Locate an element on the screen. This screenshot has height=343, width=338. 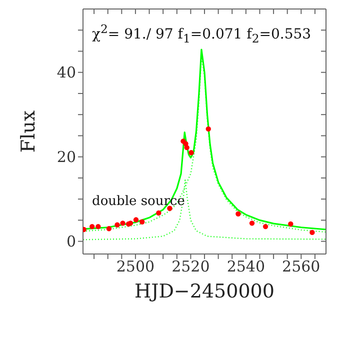
annotation: χ$^{2}$= 91./ 97 f$_{1}$=0.071 f$_{2}$=0.553 is located at coordinates (202, 34).